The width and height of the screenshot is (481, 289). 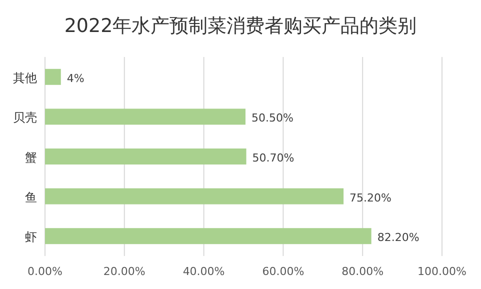 I want to click on data-label: 75.20%, so click(x=371, y=197).